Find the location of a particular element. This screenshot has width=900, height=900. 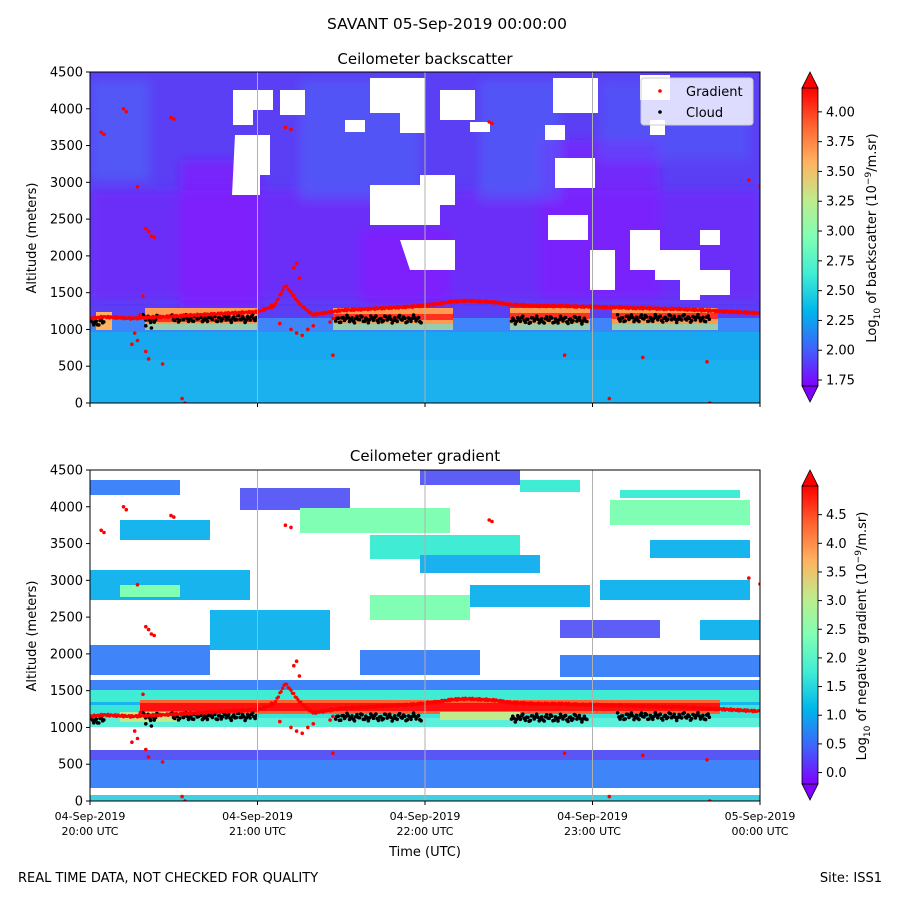

top-y-tick-label: 0 is located at coordinates (79, 404).